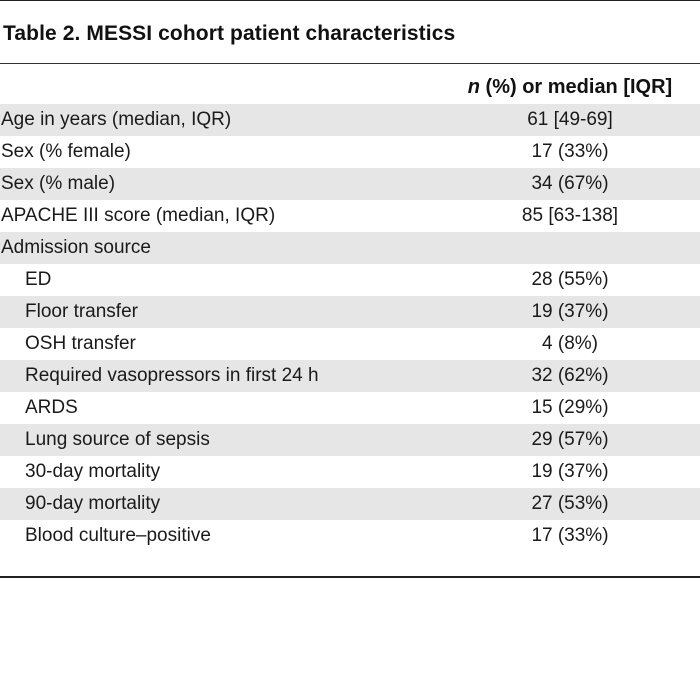  What do you see at coordinates (576, 87) in the screenshot?
I see `column-header-text: (%) or median [IQR]` at bounding box center [576, 87].